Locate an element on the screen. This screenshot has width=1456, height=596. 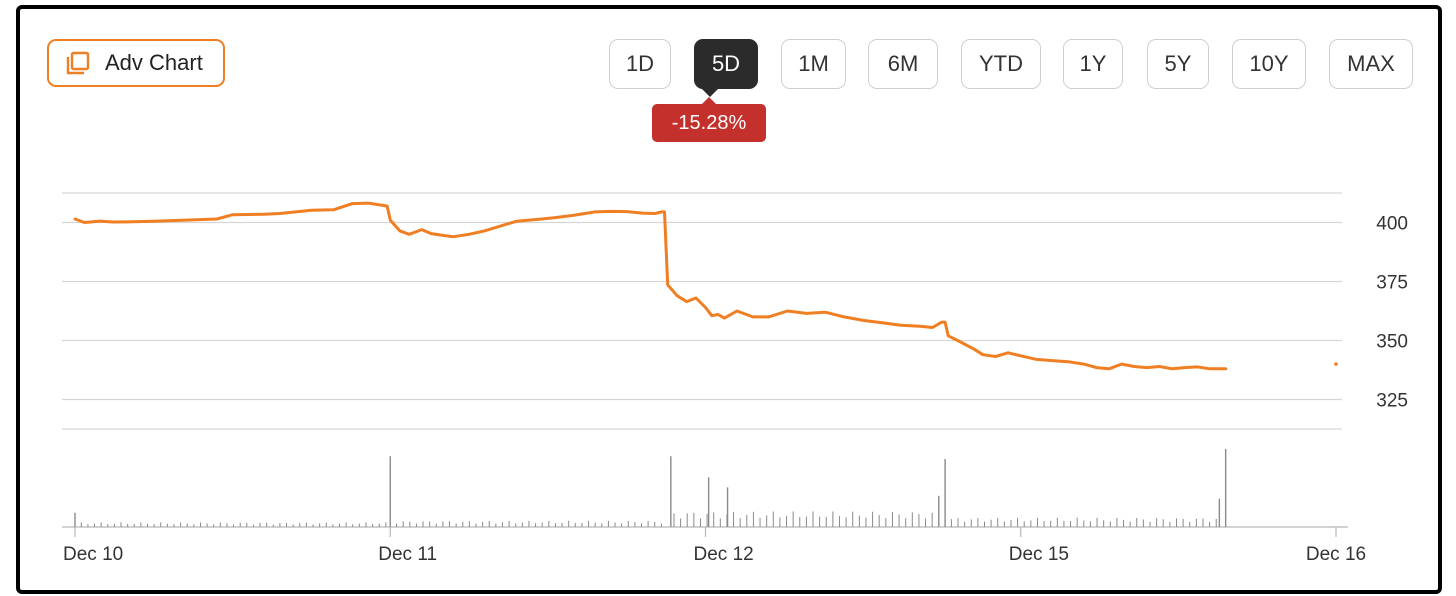
y-tick-label: 350 is located at coordinates (1392, 342).